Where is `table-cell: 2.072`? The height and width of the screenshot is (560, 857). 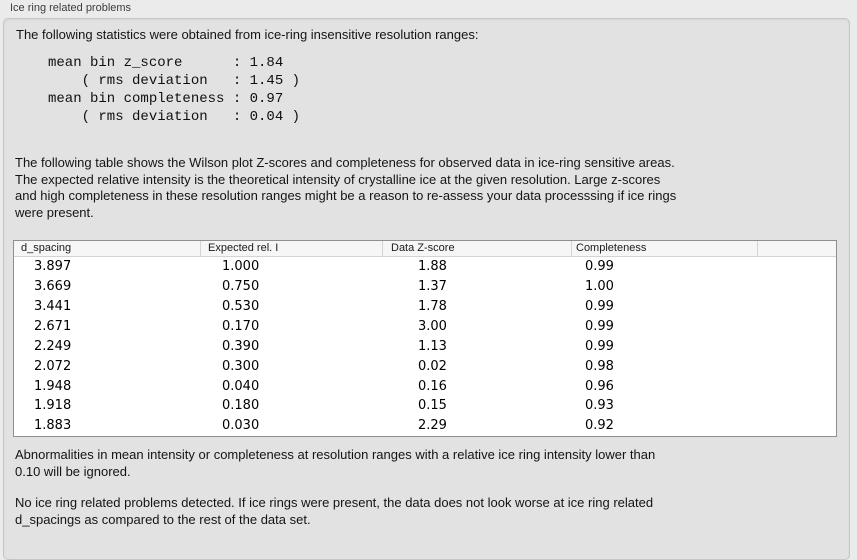
table-cell: 2.072 is located at coordinates (53, 366).